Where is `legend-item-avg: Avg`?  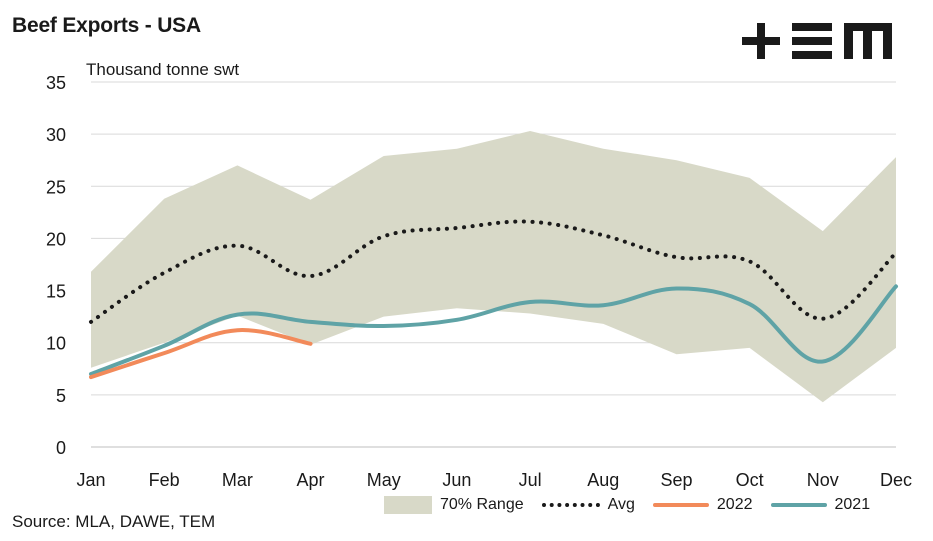 legend-item-avg: Avg is located at coordinates (588, 505).